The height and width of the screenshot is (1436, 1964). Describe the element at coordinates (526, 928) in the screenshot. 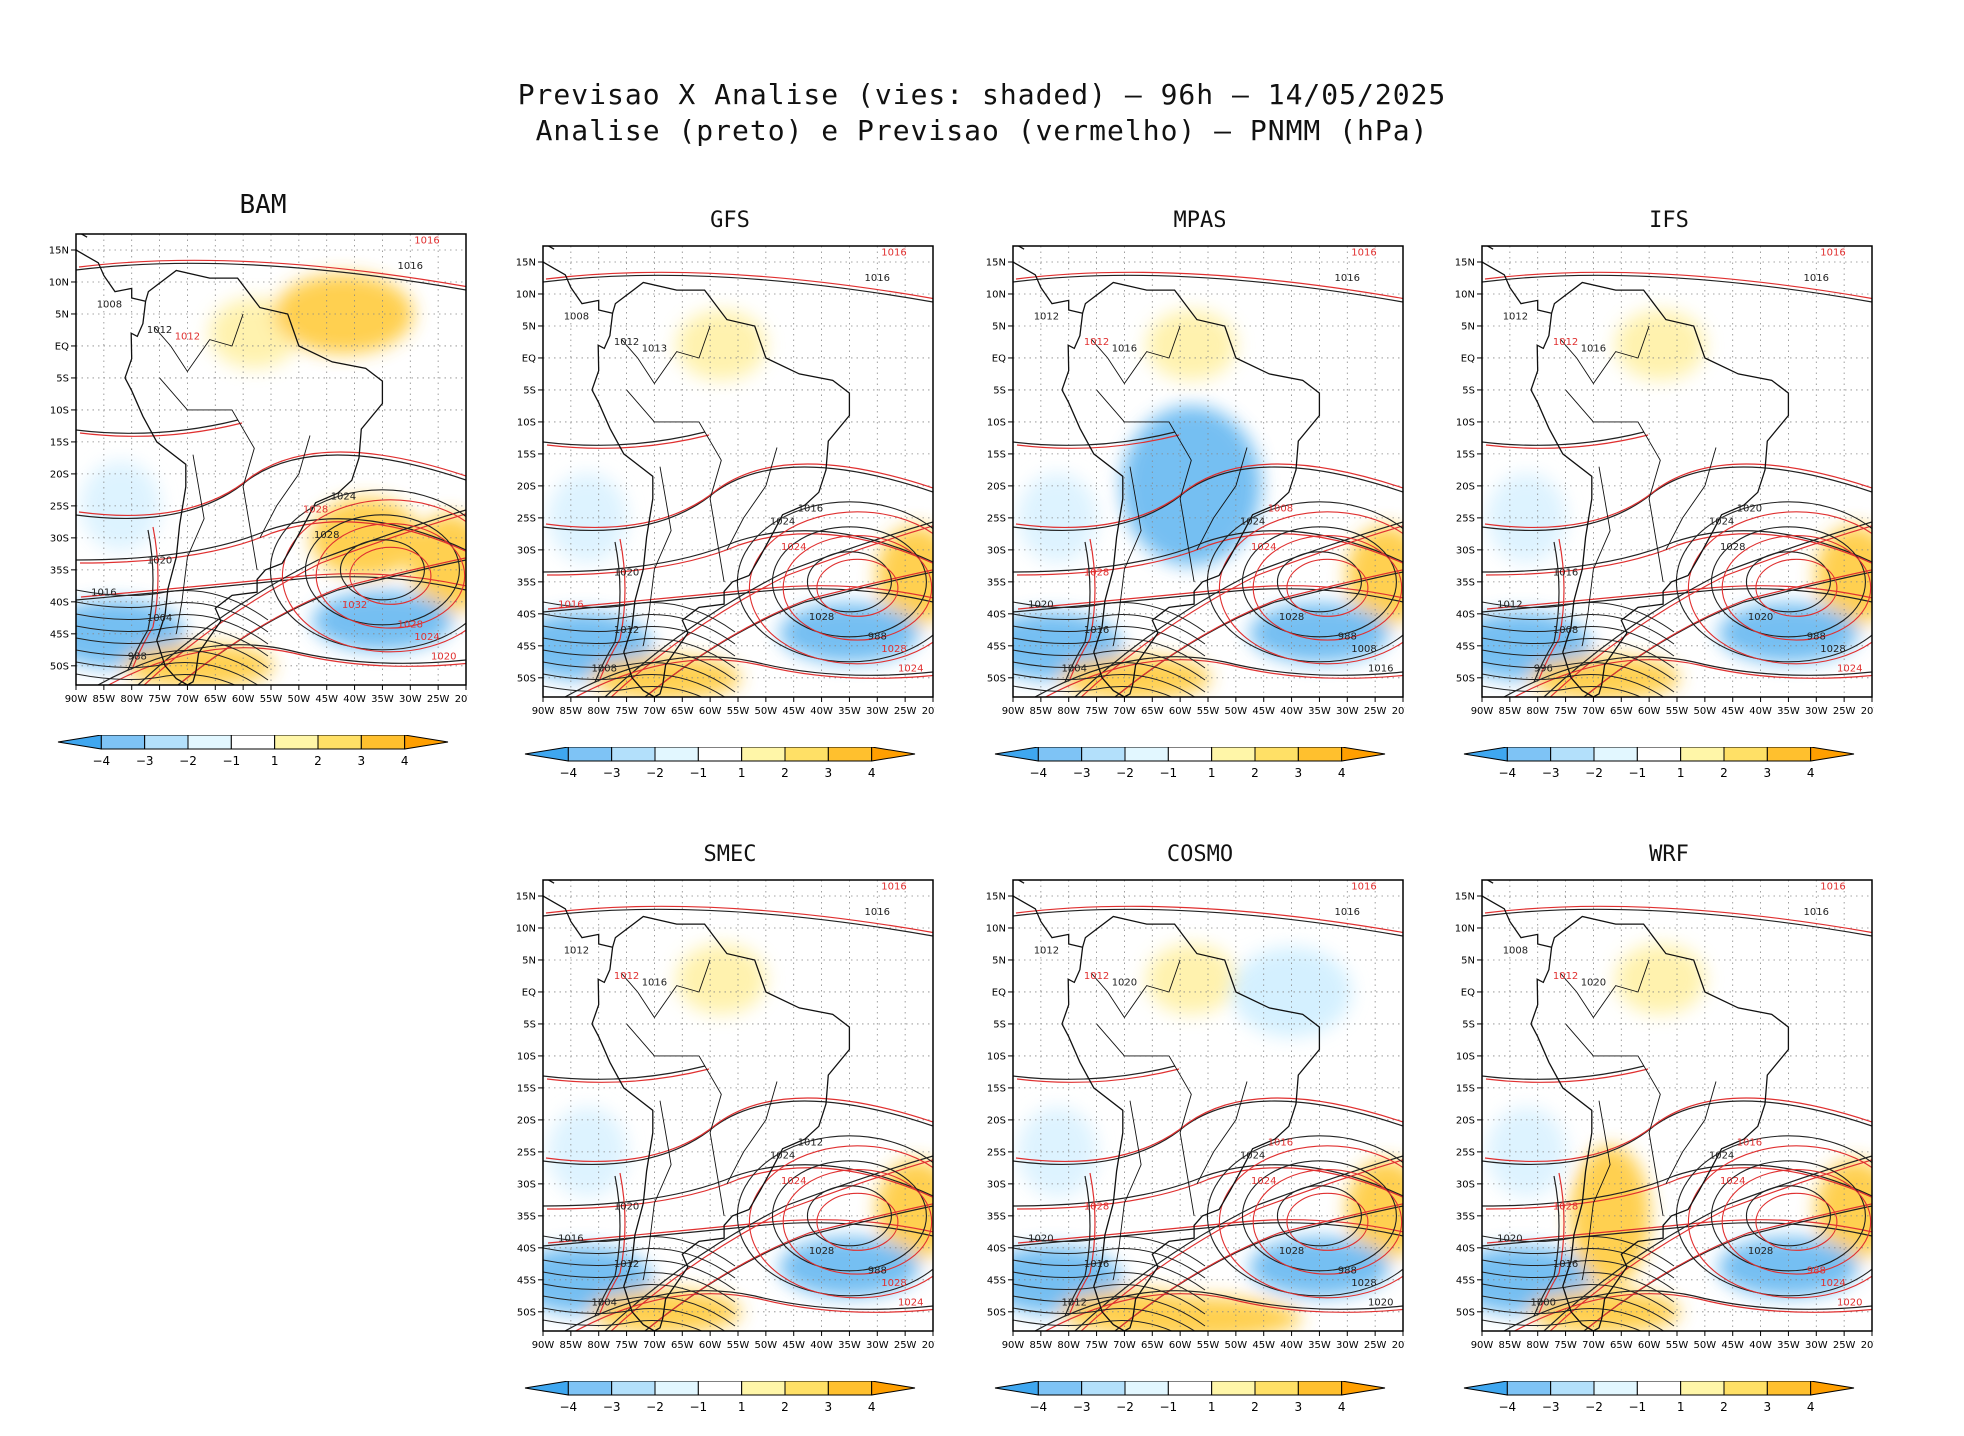

I see `lat-label: 10N` at that location.